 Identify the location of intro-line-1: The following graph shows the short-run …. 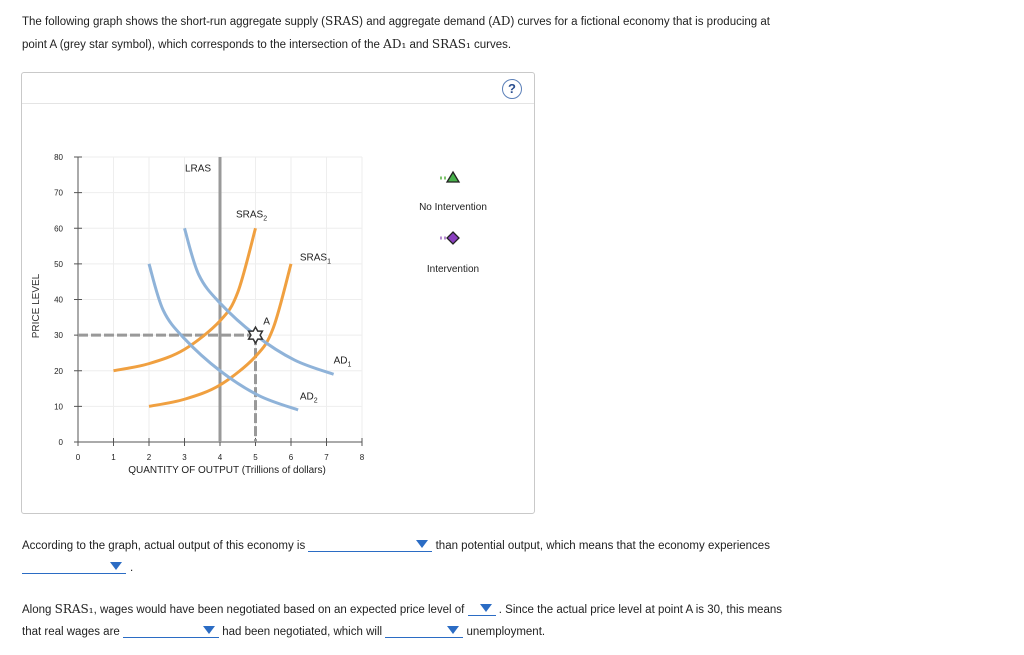
(517, 21).